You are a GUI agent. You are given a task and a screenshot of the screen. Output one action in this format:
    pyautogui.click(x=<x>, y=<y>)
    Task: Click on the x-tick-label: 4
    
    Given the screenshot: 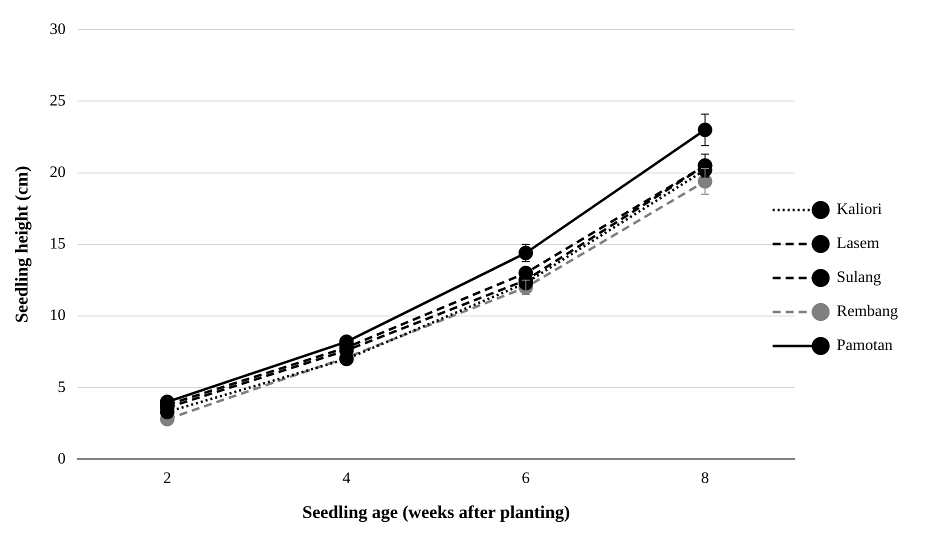 What is the action you would take?
    pyautogui.click(x=346, y=479)
    